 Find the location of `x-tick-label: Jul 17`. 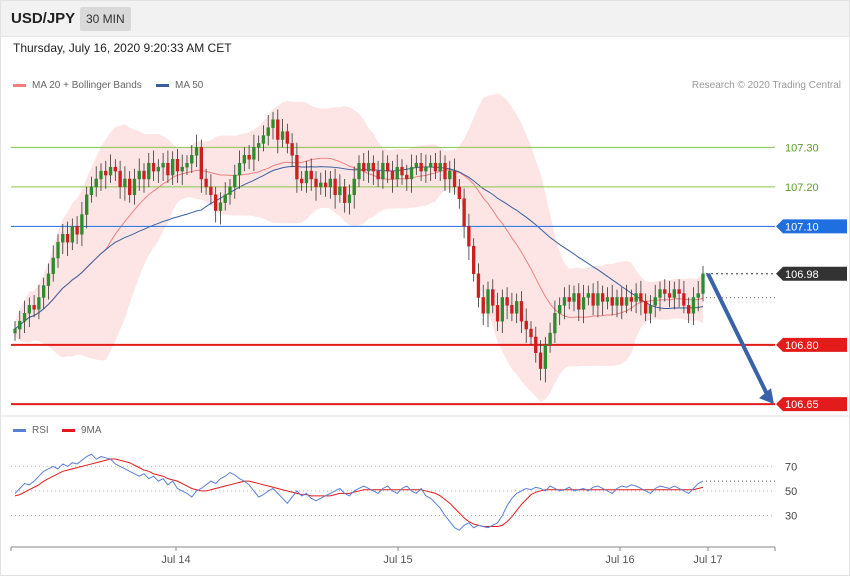

x-tick-label: Jul 17 is located at coordinates (707, 560).